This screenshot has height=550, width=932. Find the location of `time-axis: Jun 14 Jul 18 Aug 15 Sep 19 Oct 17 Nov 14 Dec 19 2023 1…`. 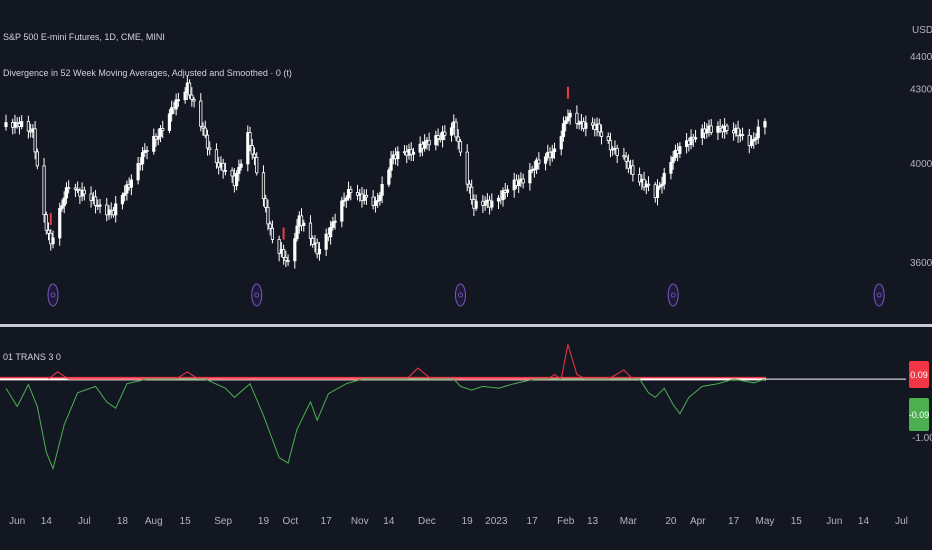

time-axis: Jun 14 Jul 18 Aug 15 Sep 19 Oct 17 Nov 14 Dec 19 2023 1… is located at coordinates (458, 521).